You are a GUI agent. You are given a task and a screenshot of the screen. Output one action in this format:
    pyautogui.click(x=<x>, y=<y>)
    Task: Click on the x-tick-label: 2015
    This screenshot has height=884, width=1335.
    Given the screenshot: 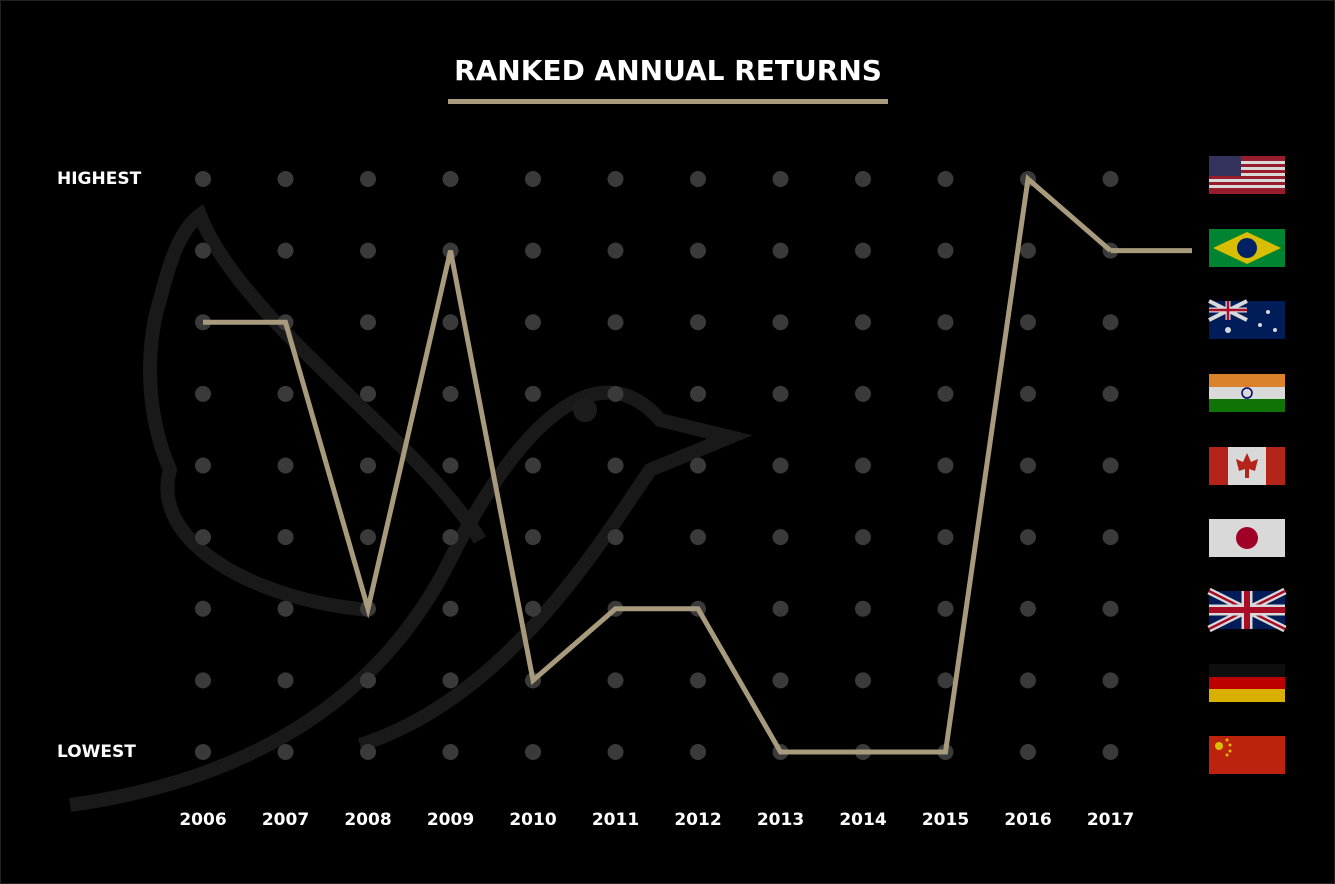 What is the action you would take?
    pyautogui.click(x=945, y=820)
    